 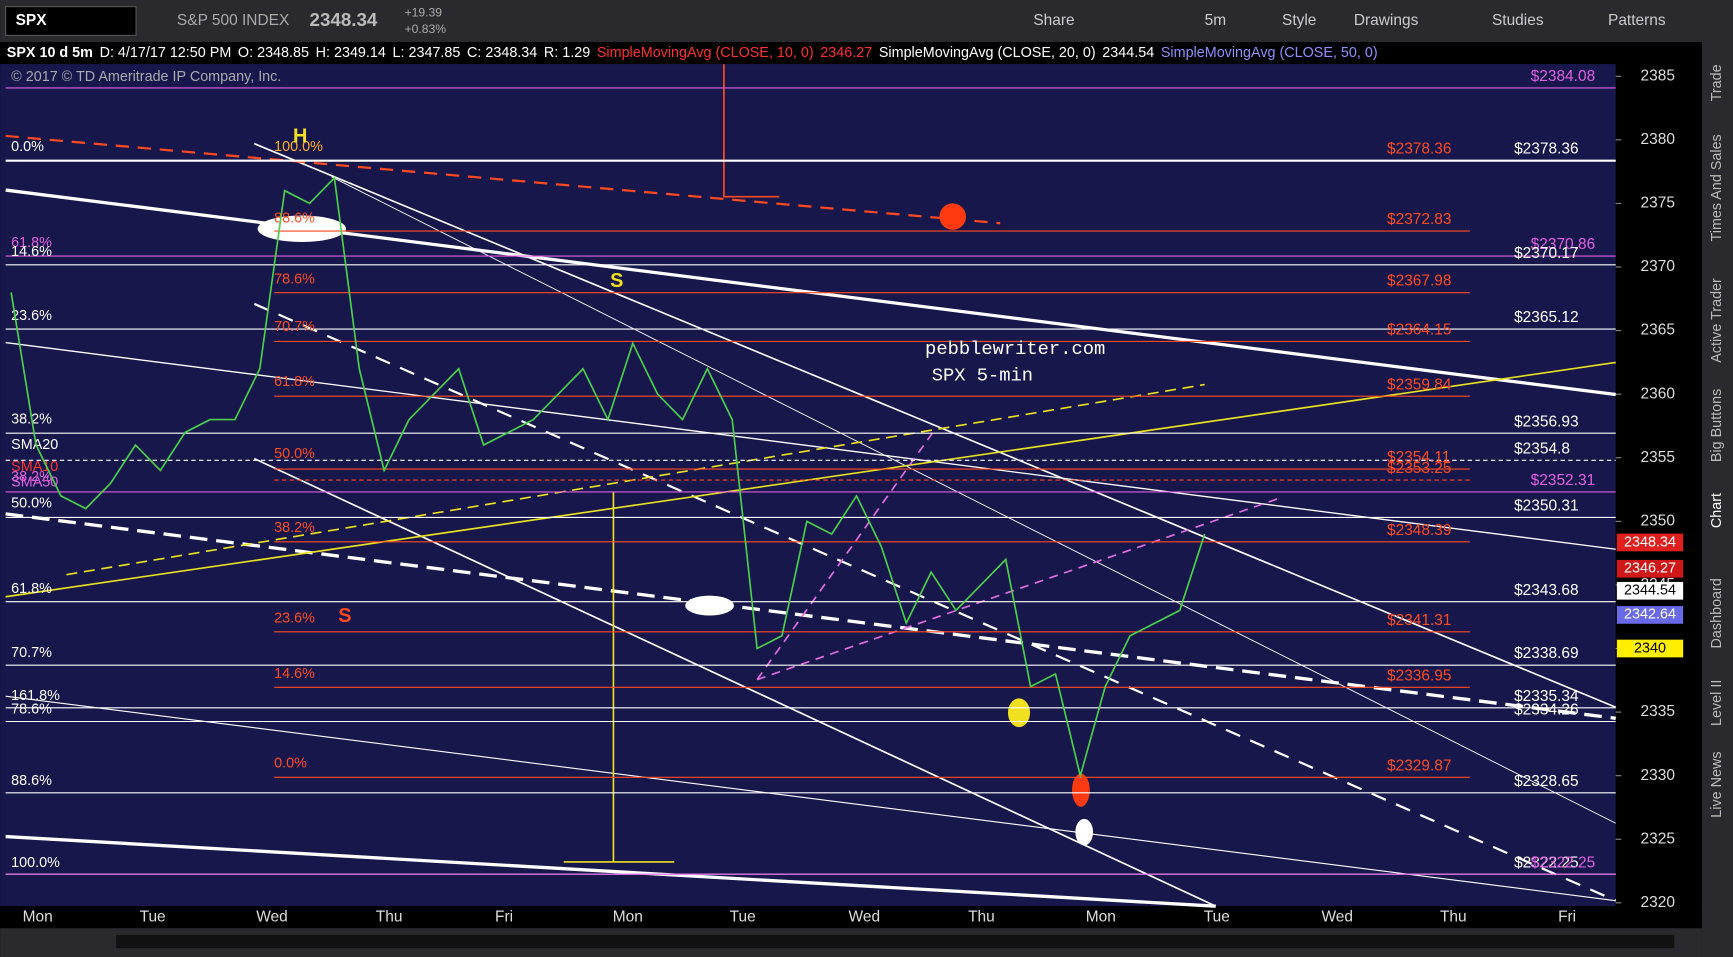 I want to click on price-tick-label: 2350, so click(x=1658, y=520).